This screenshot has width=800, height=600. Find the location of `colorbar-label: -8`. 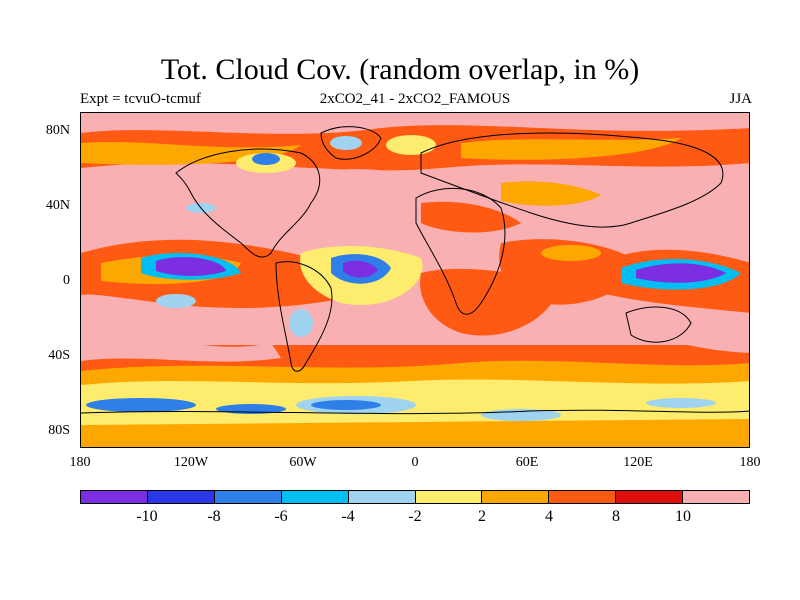

colorbar-label: -8 is located at coordinates (214, 516).